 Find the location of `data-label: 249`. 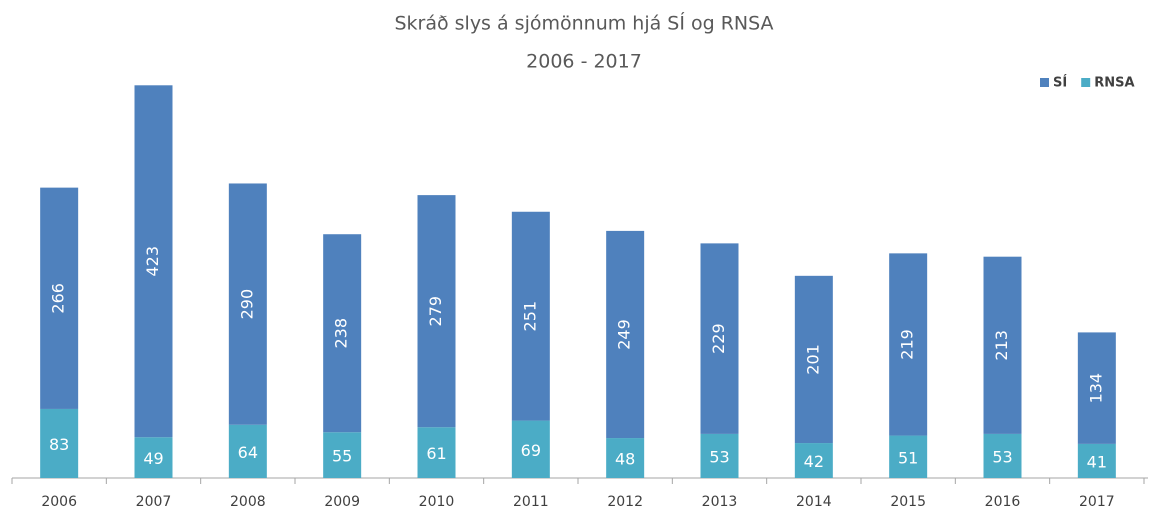

data-label: 249 is located at coordinates (624, 334).